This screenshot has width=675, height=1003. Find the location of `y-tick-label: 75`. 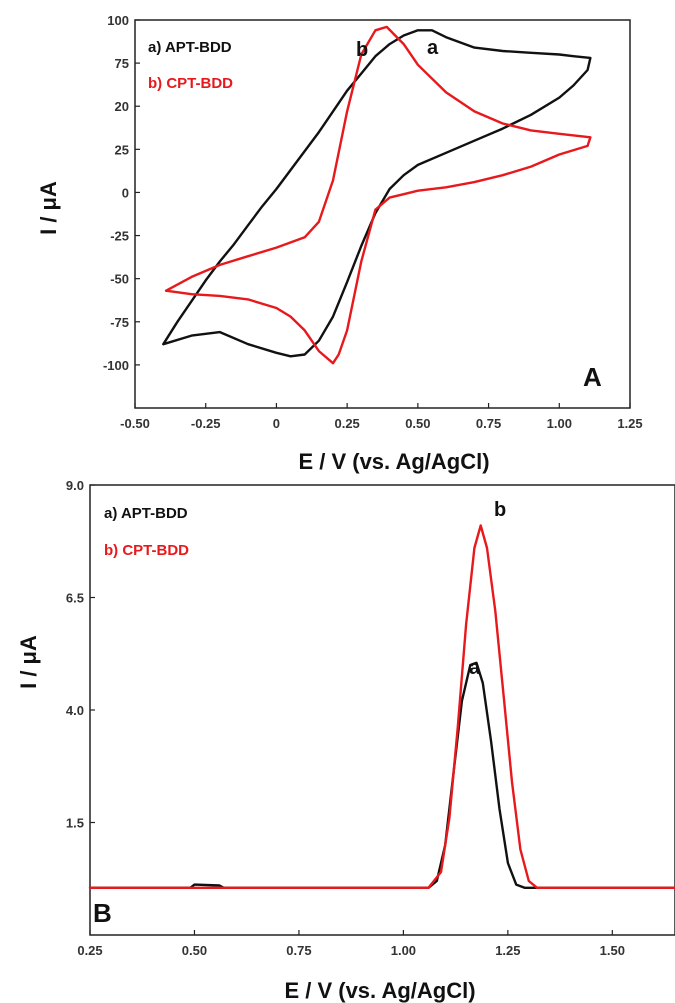

y-tick-label: 75 is located at coordinates (122, 63).